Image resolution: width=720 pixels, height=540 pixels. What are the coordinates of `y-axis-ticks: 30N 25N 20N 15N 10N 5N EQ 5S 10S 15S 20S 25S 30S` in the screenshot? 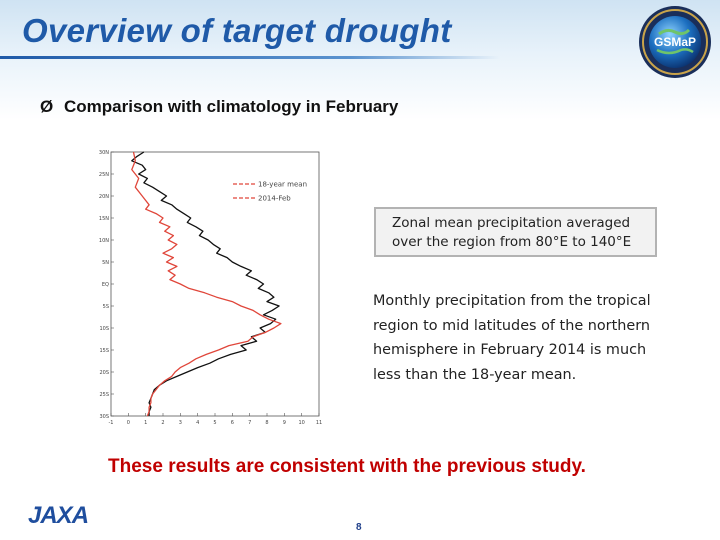 It's located at (106, 285).